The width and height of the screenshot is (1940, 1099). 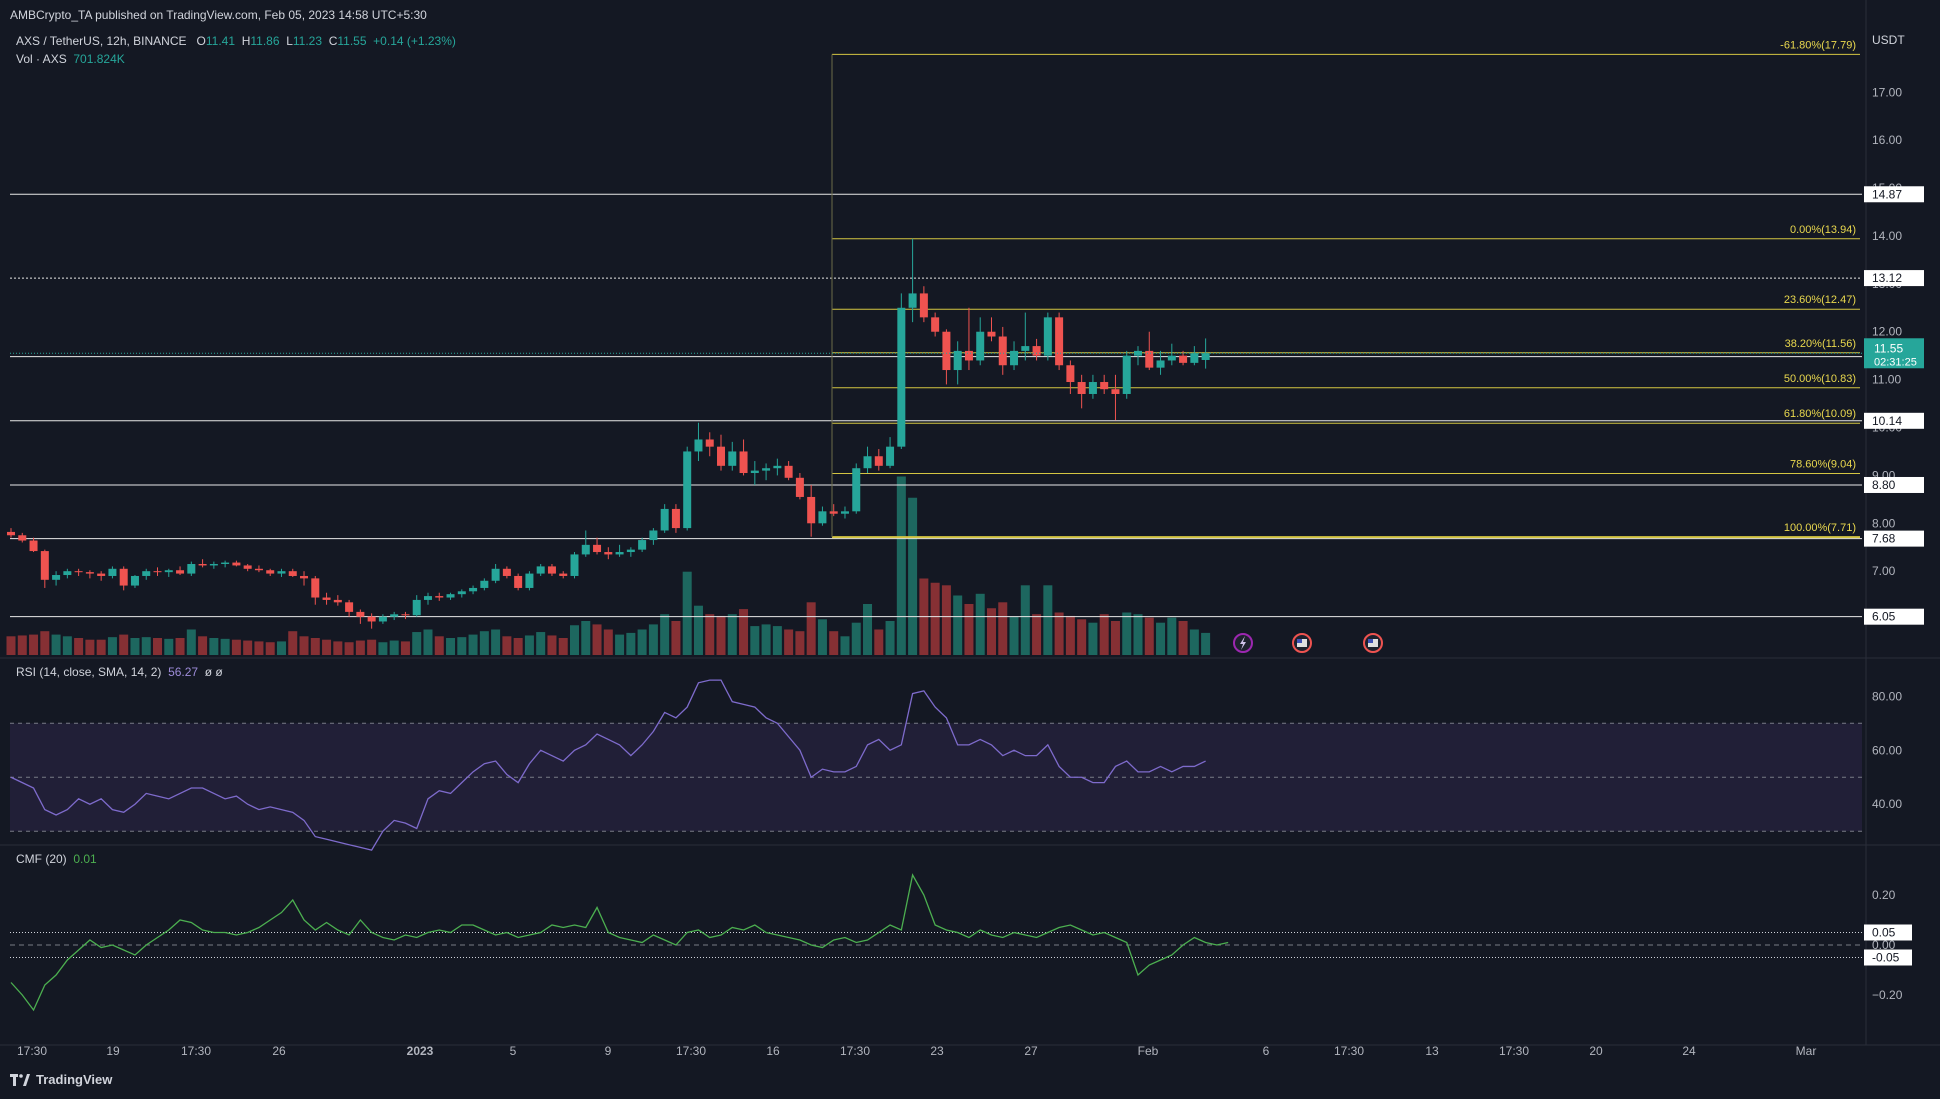 I want to click on time-tick-label: 6, so click(x=1266, y=1051).